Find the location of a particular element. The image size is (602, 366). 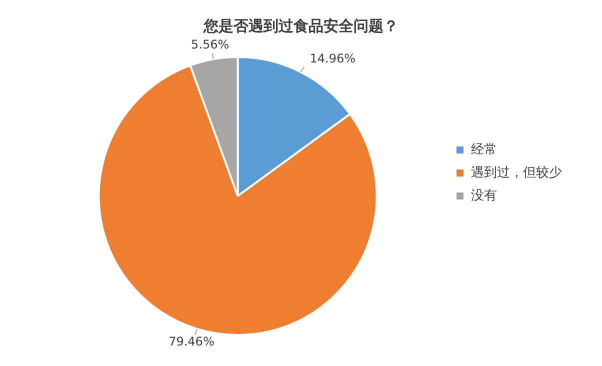

legend-label: 没有 is located at coordinates (484, 196).